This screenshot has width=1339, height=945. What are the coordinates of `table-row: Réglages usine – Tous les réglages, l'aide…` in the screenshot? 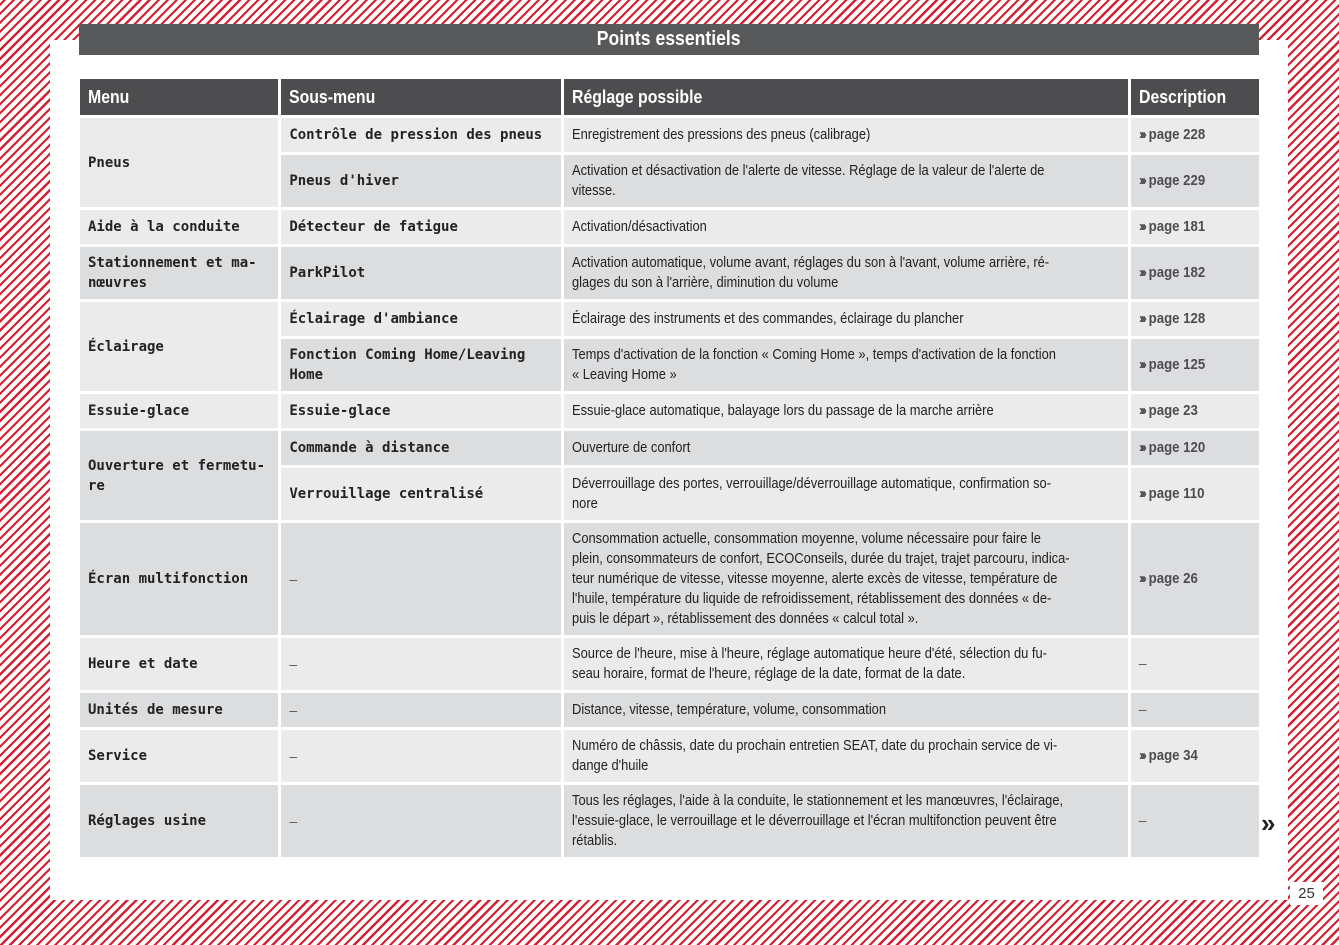 It's located at (669, 821).